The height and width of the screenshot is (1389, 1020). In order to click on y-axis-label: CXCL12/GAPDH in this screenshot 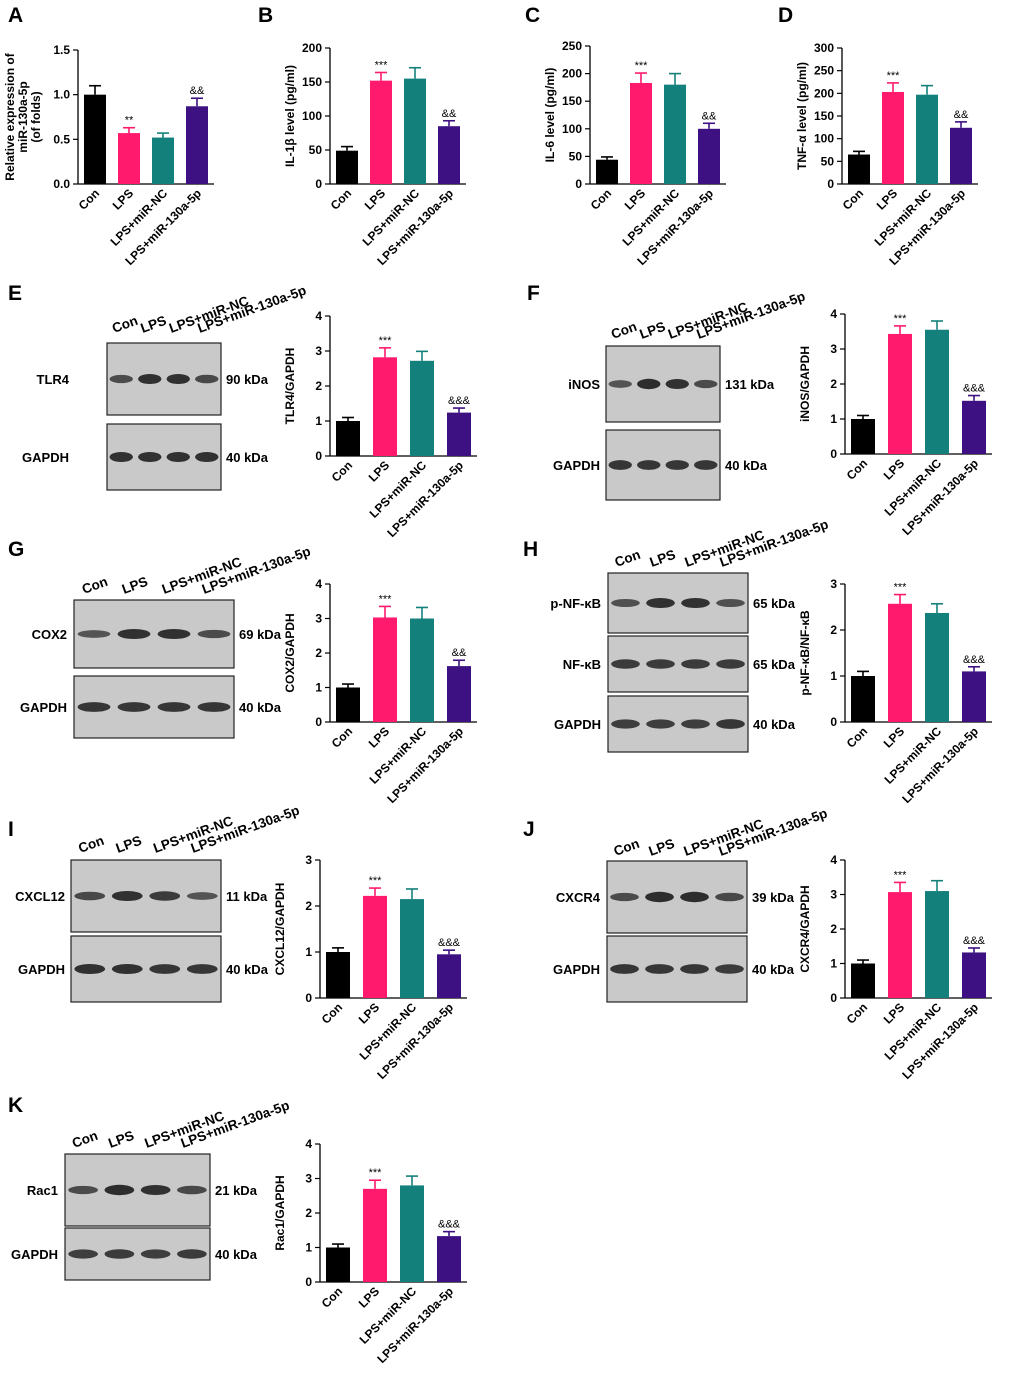, I will do `click(280, 929)`.